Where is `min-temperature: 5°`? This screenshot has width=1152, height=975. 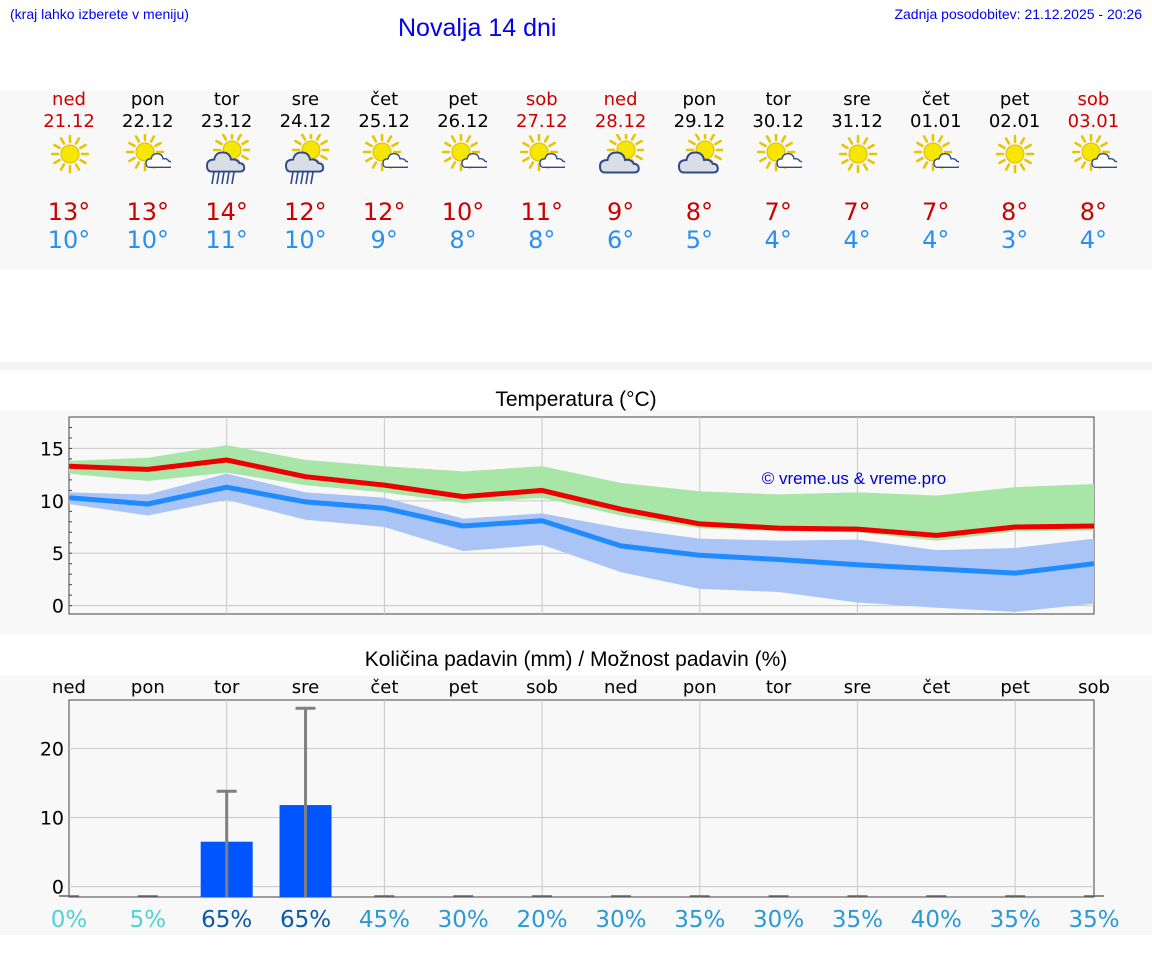 min-temperature: 5° is located at coordinates (699, 240).